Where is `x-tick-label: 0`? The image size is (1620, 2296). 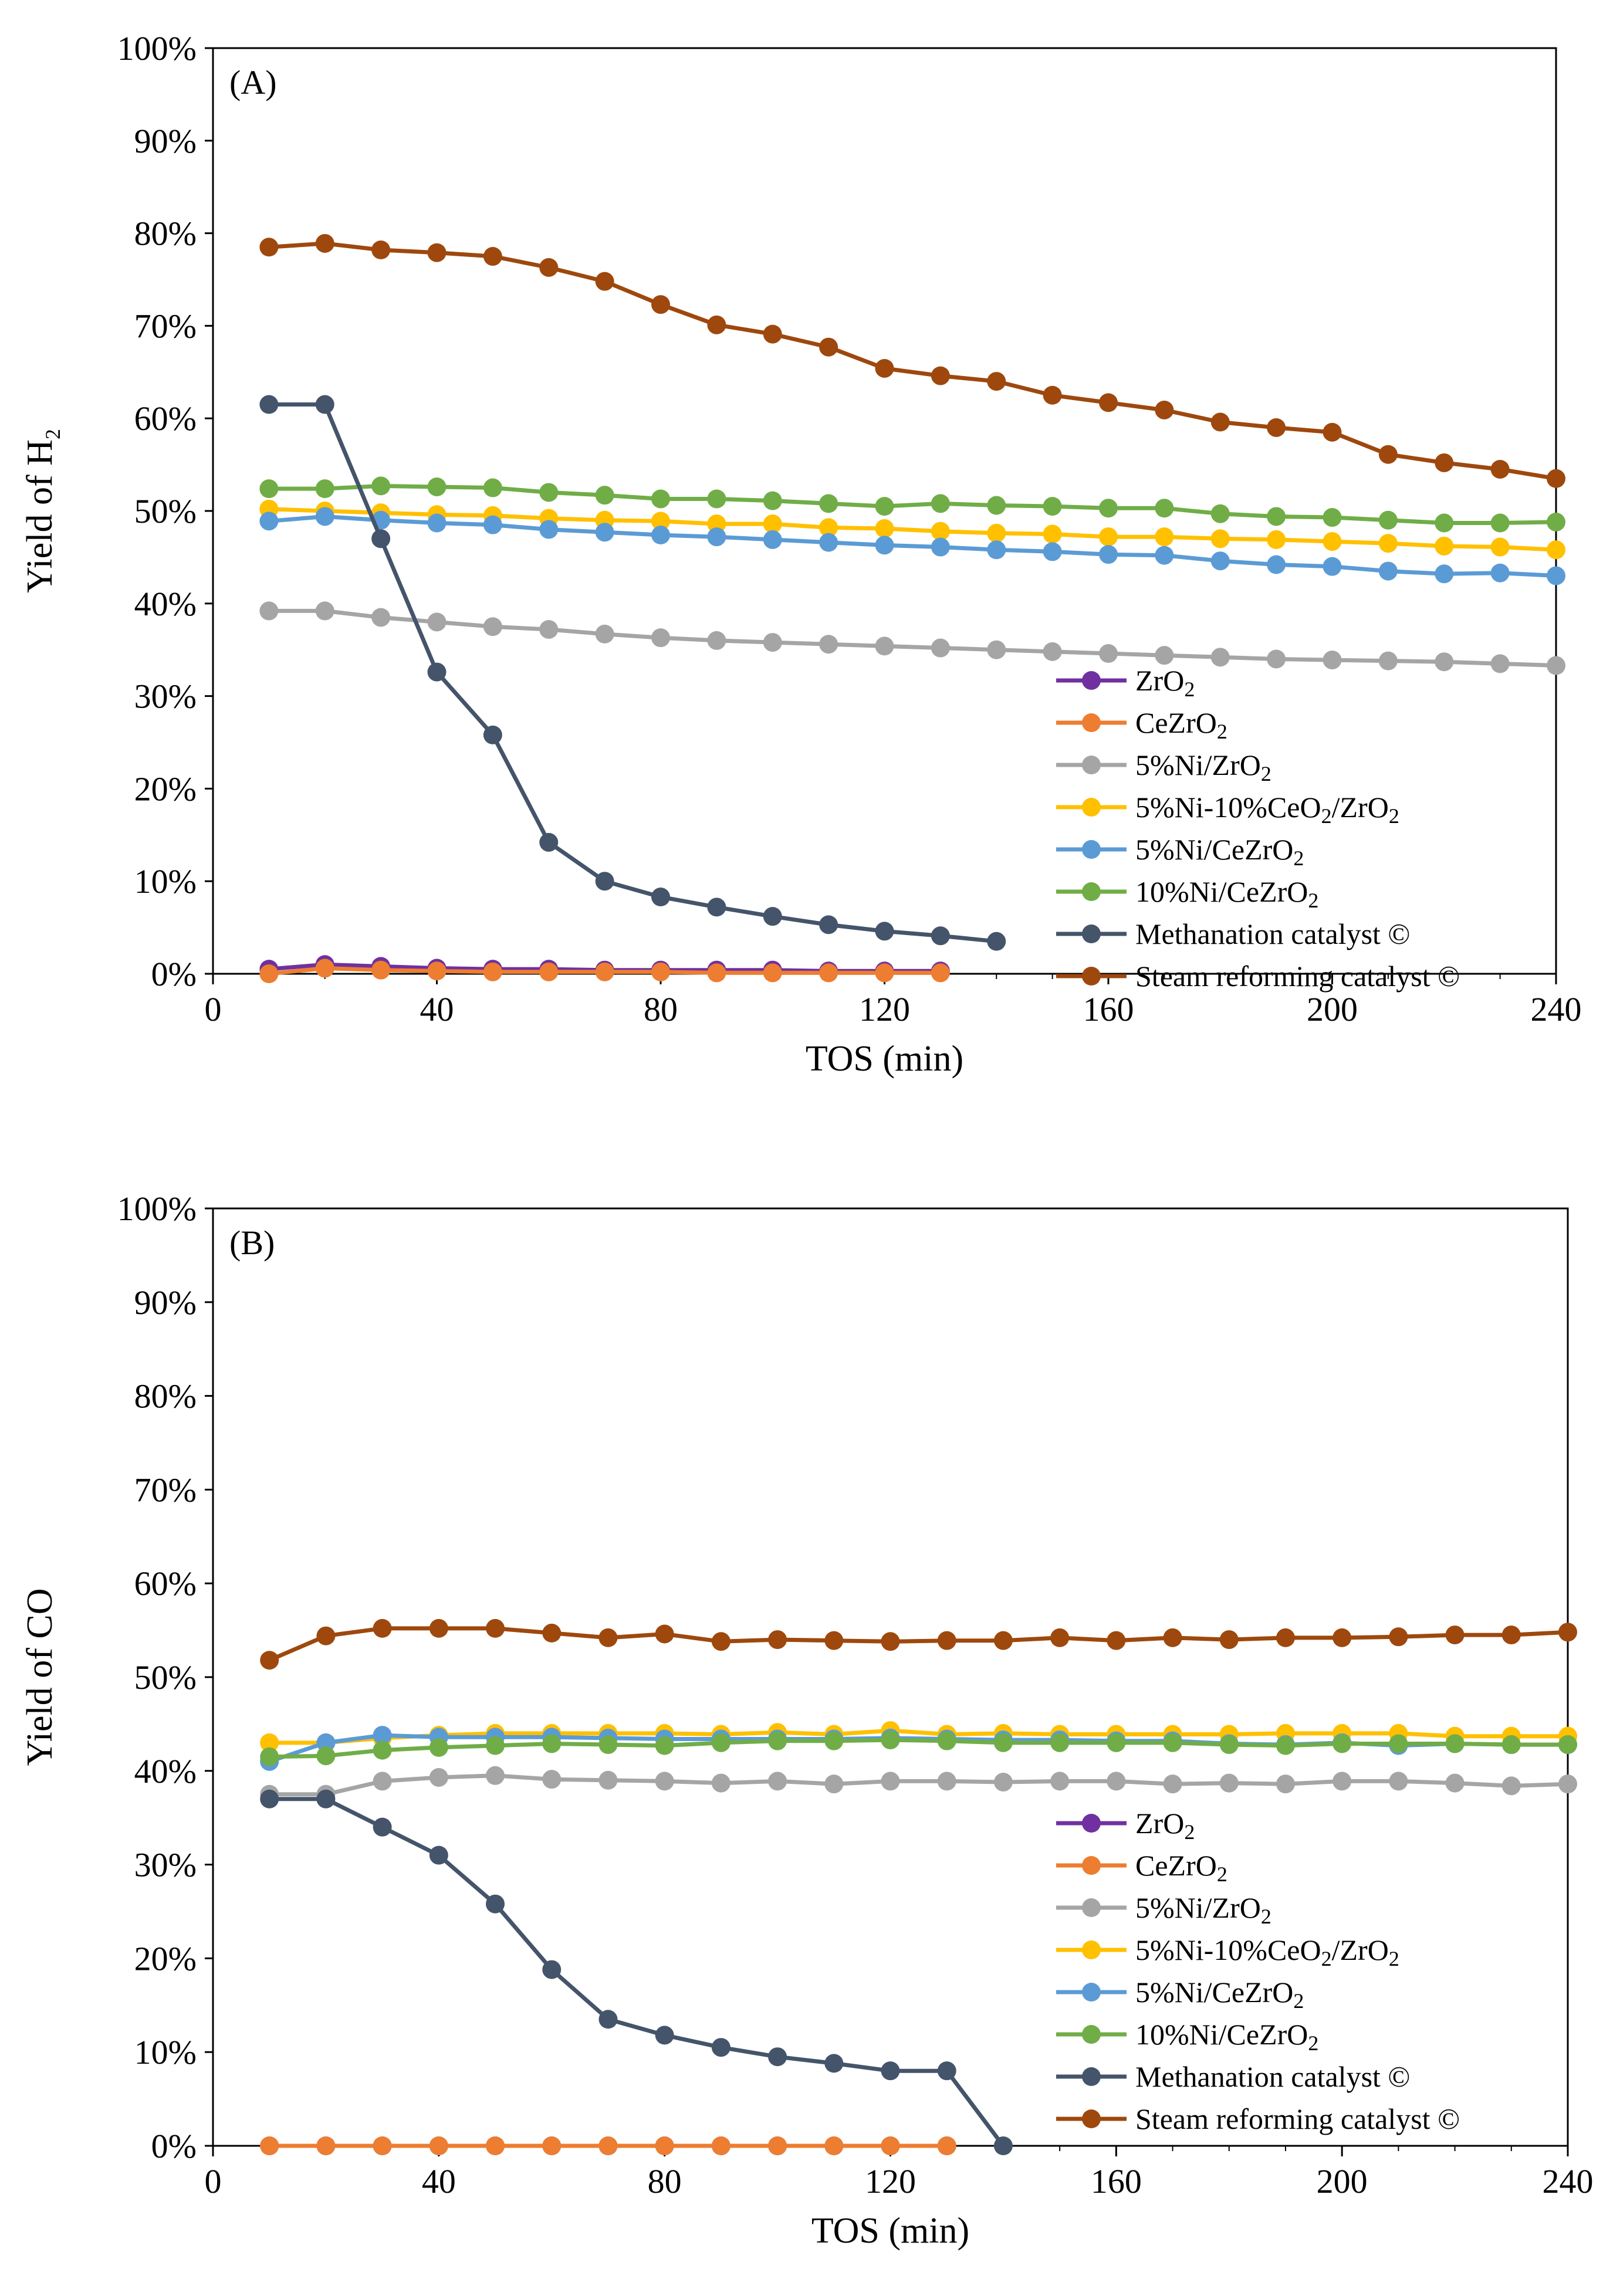
x-tick-label: 0 is located at coordinates (213, 2181).